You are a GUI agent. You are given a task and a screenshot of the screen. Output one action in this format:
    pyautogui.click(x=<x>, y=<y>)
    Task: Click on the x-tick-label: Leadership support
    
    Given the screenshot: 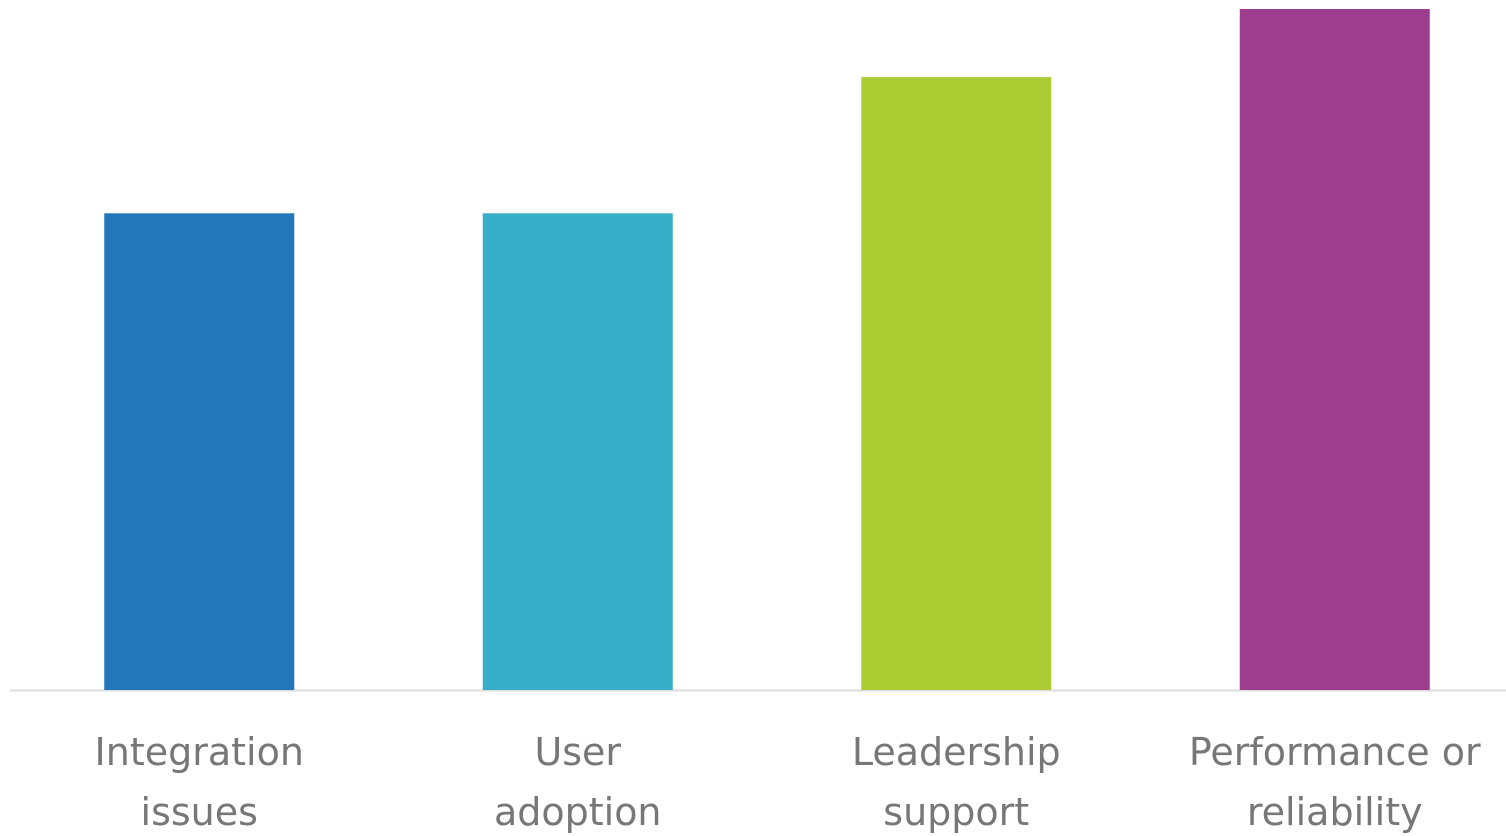 What is the action you would take?
    pyautogui.click(x=956, y=782)
    